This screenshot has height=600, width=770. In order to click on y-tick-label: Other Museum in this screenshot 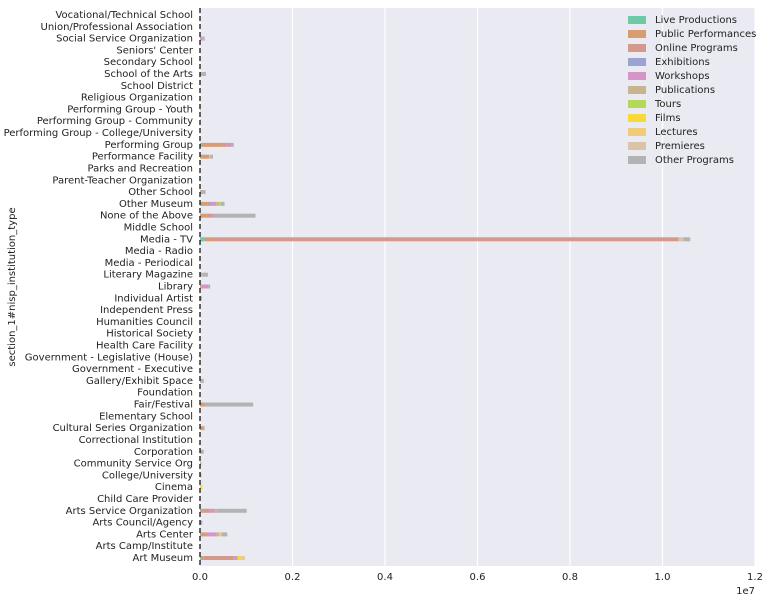, I will do `click(156, 204)`.